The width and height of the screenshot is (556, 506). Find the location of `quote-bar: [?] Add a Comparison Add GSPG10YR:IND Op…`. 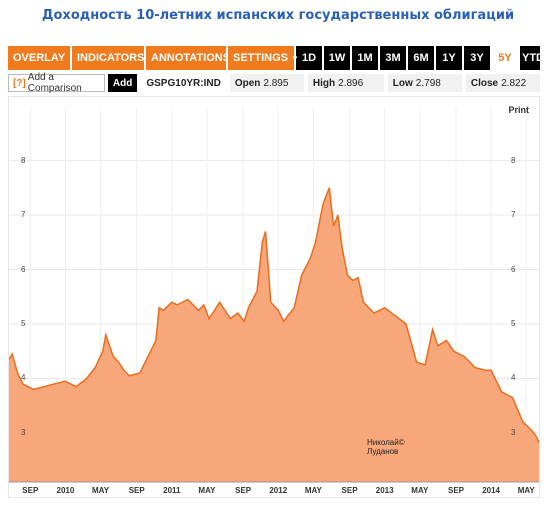

quote-bar: [?] Add a Comparison Add GSPG10YR:IND Op… is located at coordinates (274, 83).